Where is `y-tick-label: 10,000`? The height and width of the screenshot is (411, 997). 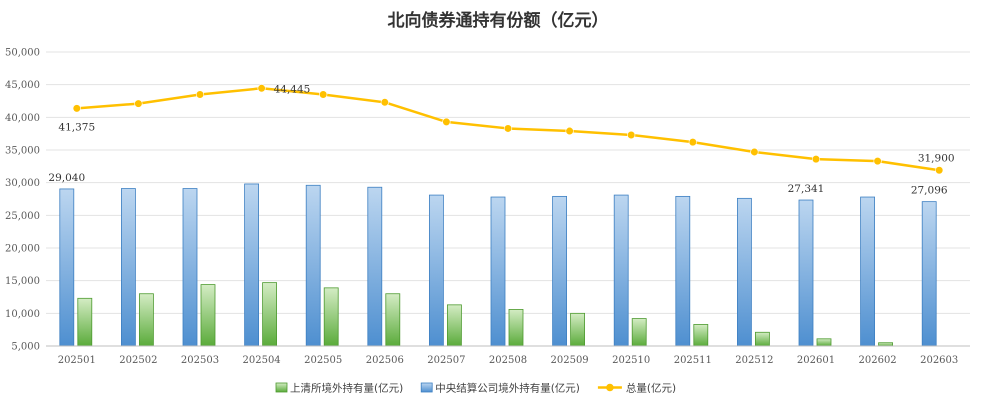 y-tick-label: 10,000 is located at coordinates (22, 314).